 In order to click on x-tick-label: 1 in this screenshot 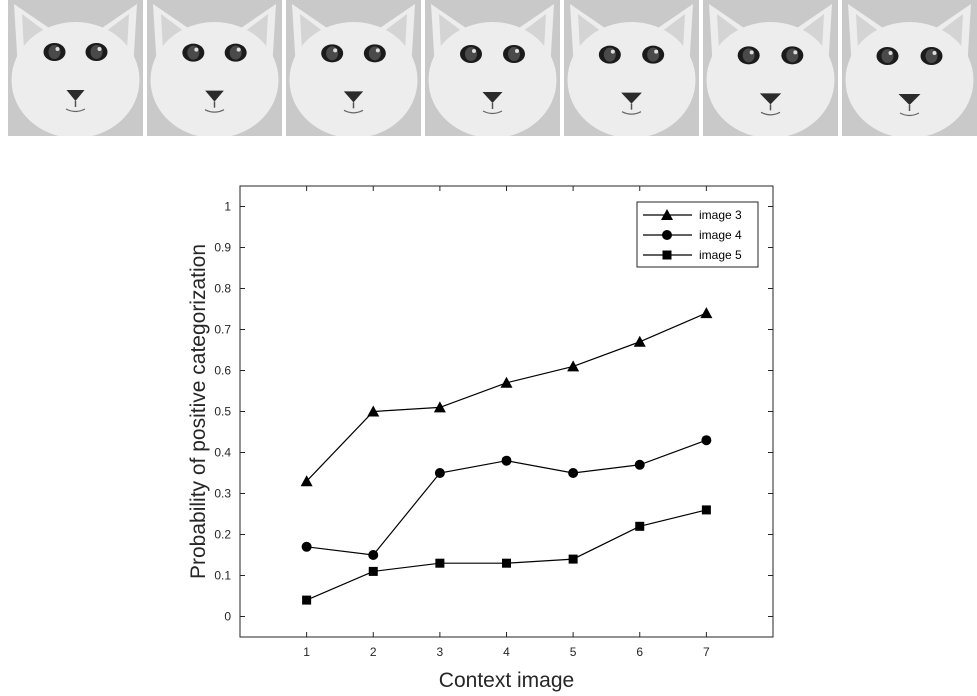, I will do `click(306, 652)`.